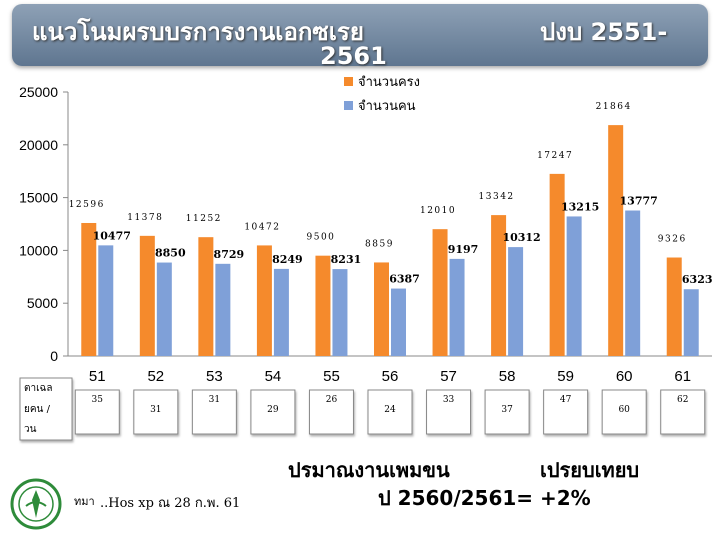  Describe the element at coordinates (484, 498) in the screenshot. I see `summary-text-3: ป 2560/2561= +2%` at that location.